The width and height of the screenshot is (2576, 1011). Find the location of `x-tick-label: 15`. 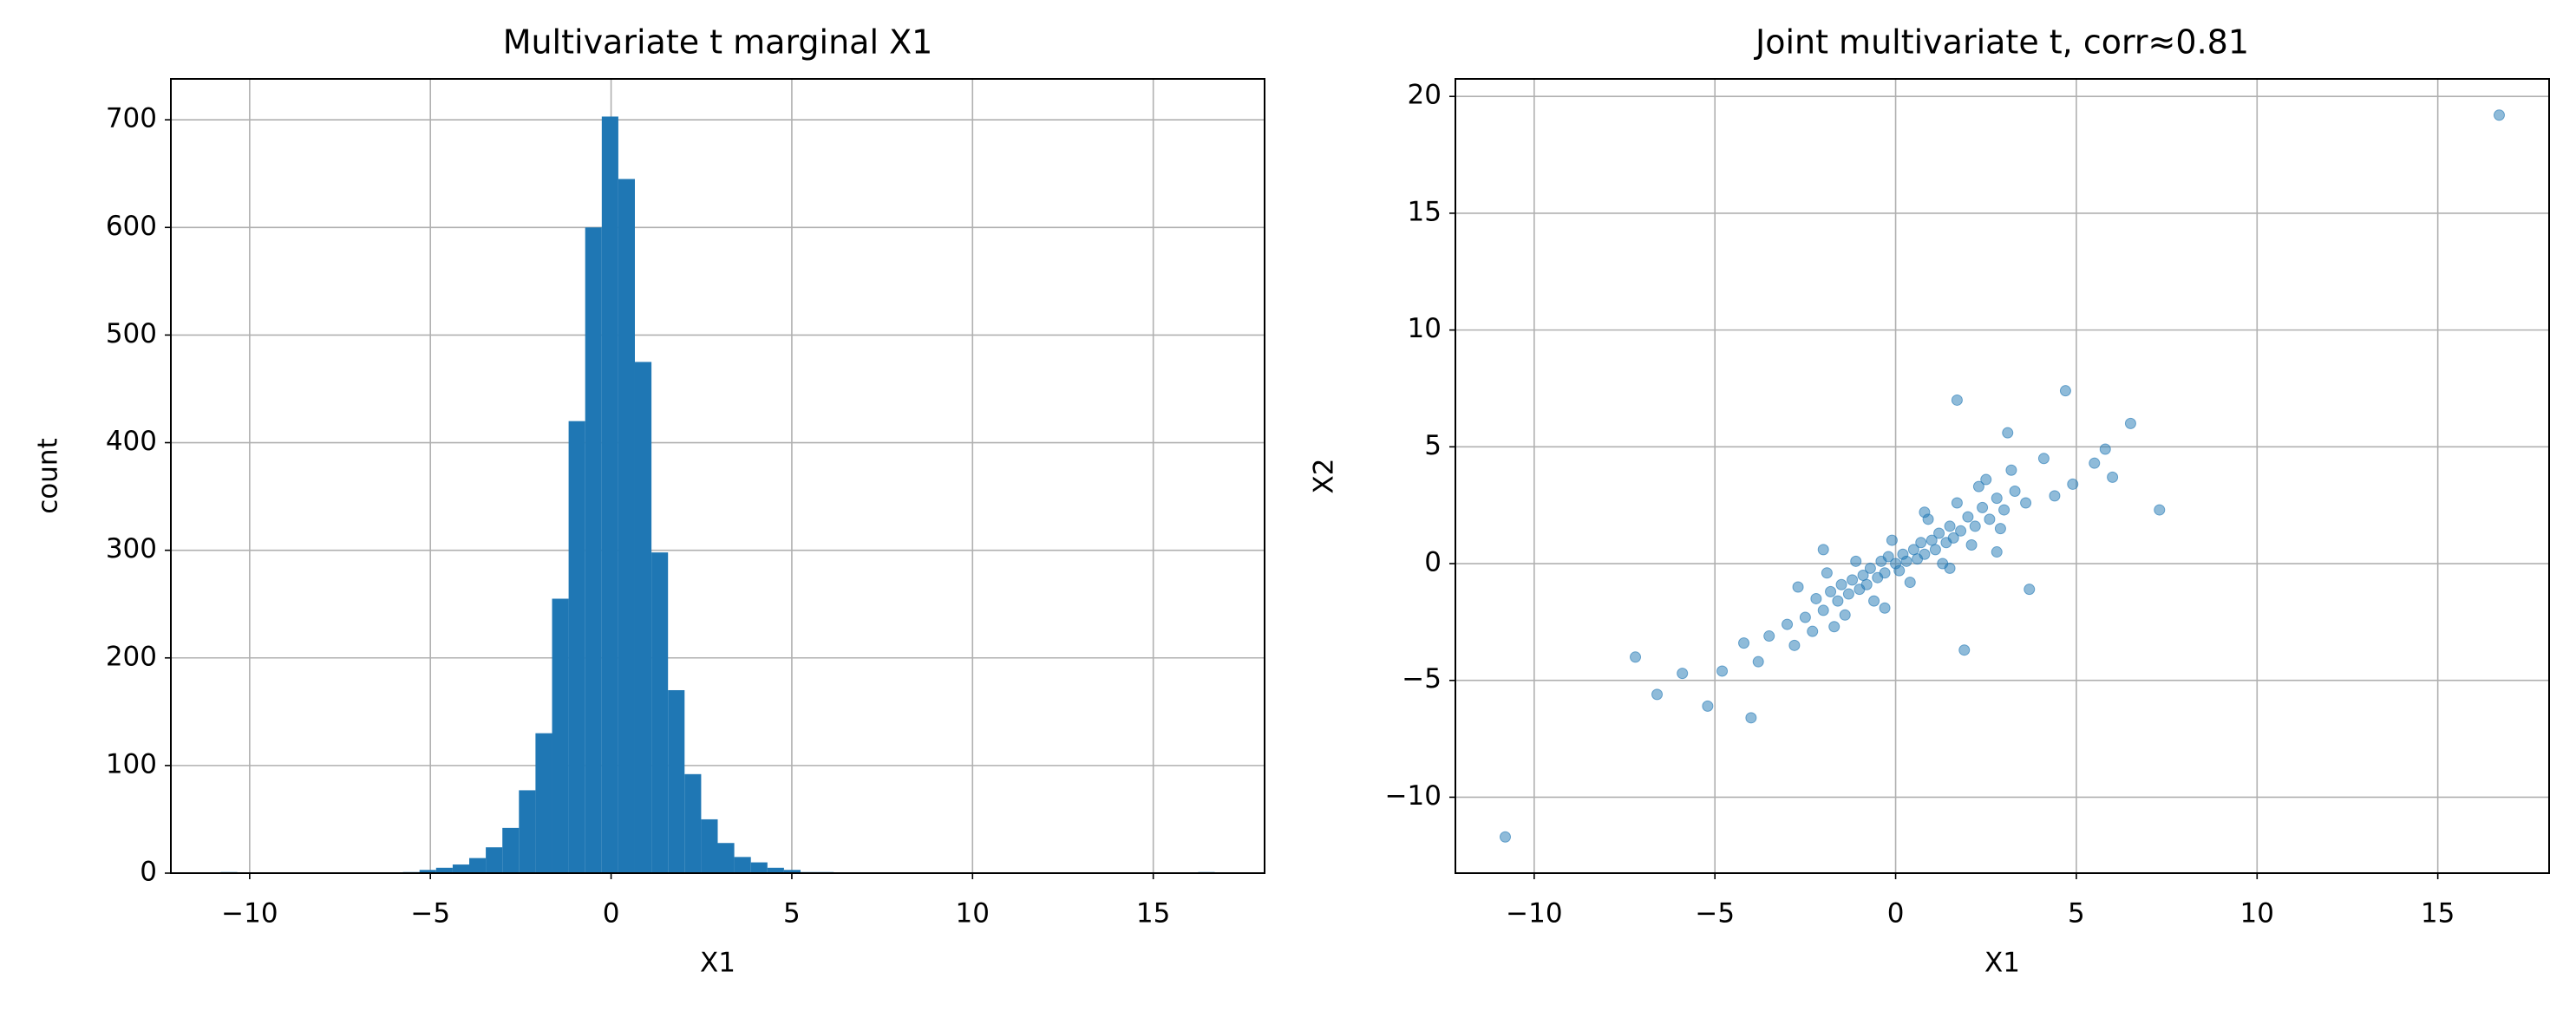

x-tick-label: 15 is located at coordinates (1153, 913).